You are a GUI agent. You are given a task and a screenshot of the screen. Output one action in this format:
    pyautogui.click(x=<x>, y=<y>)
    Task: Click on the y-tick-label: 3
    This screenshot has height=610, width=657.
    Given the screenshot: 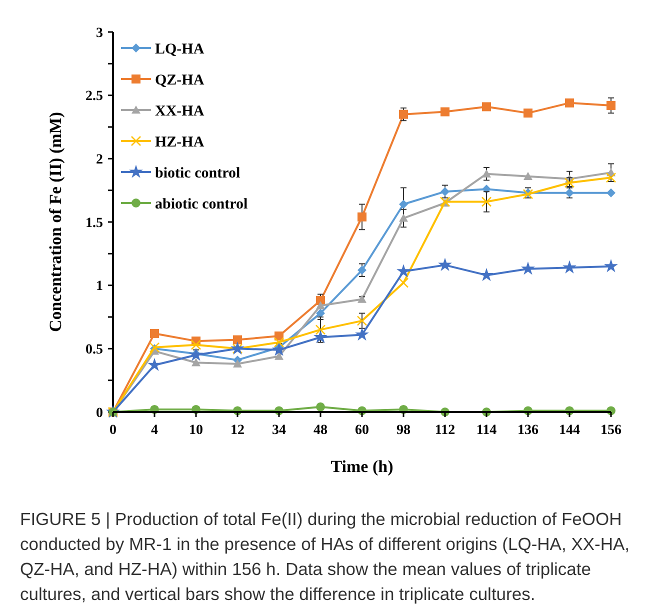 What is the action you would take?
    pyautogui.click(x=99, y=33)
    